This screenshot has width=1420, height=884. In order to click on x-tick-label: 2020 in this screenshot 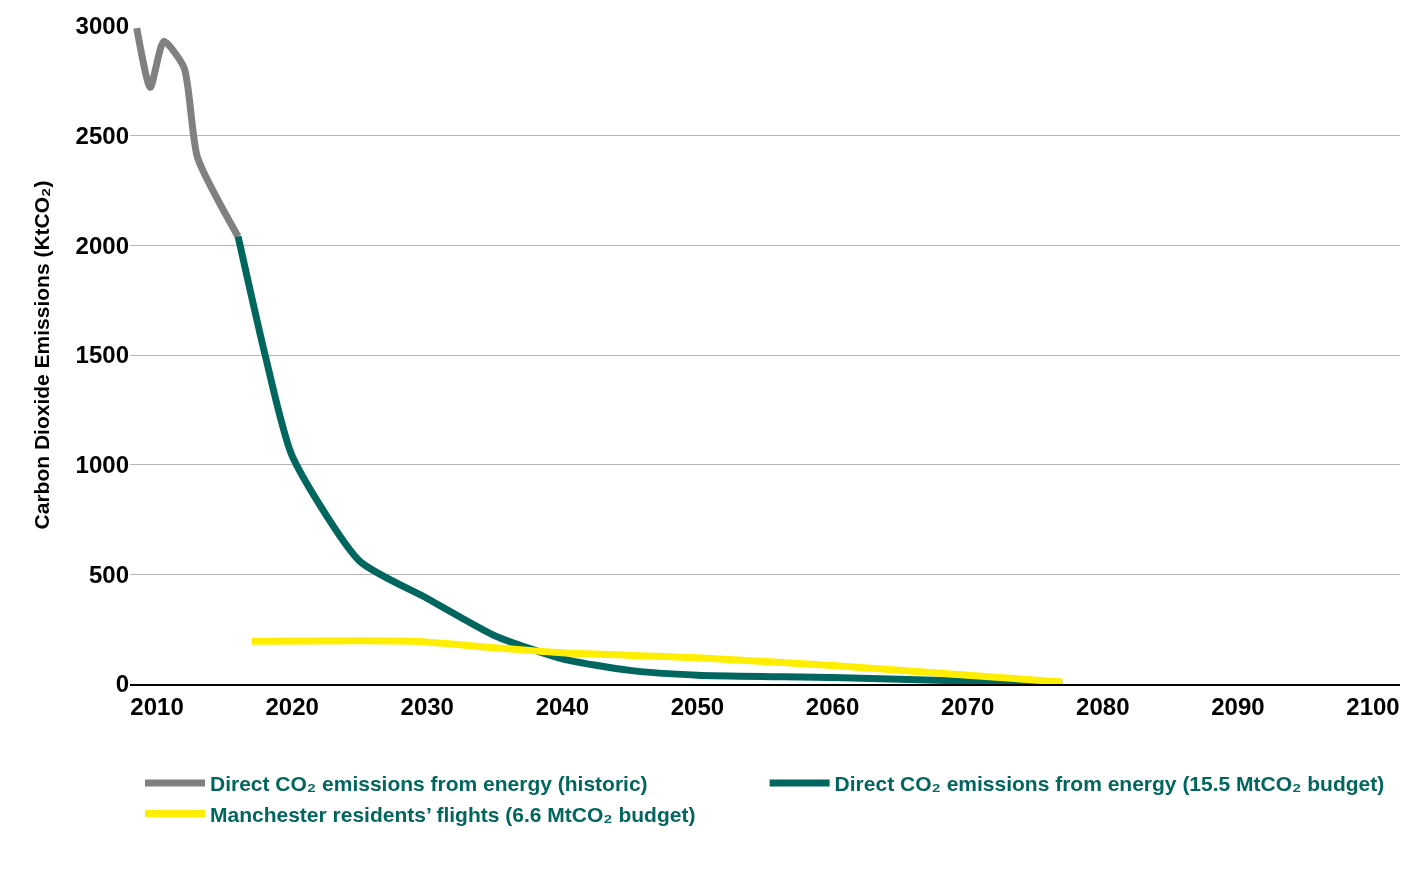, I will do `click(292, 706)`.